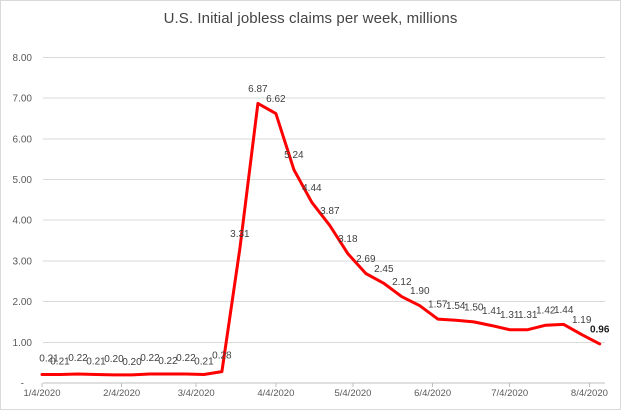 The height and width of the screenshot is (410, 621). I want to click on data-label: 2.45, so click(384, 269).